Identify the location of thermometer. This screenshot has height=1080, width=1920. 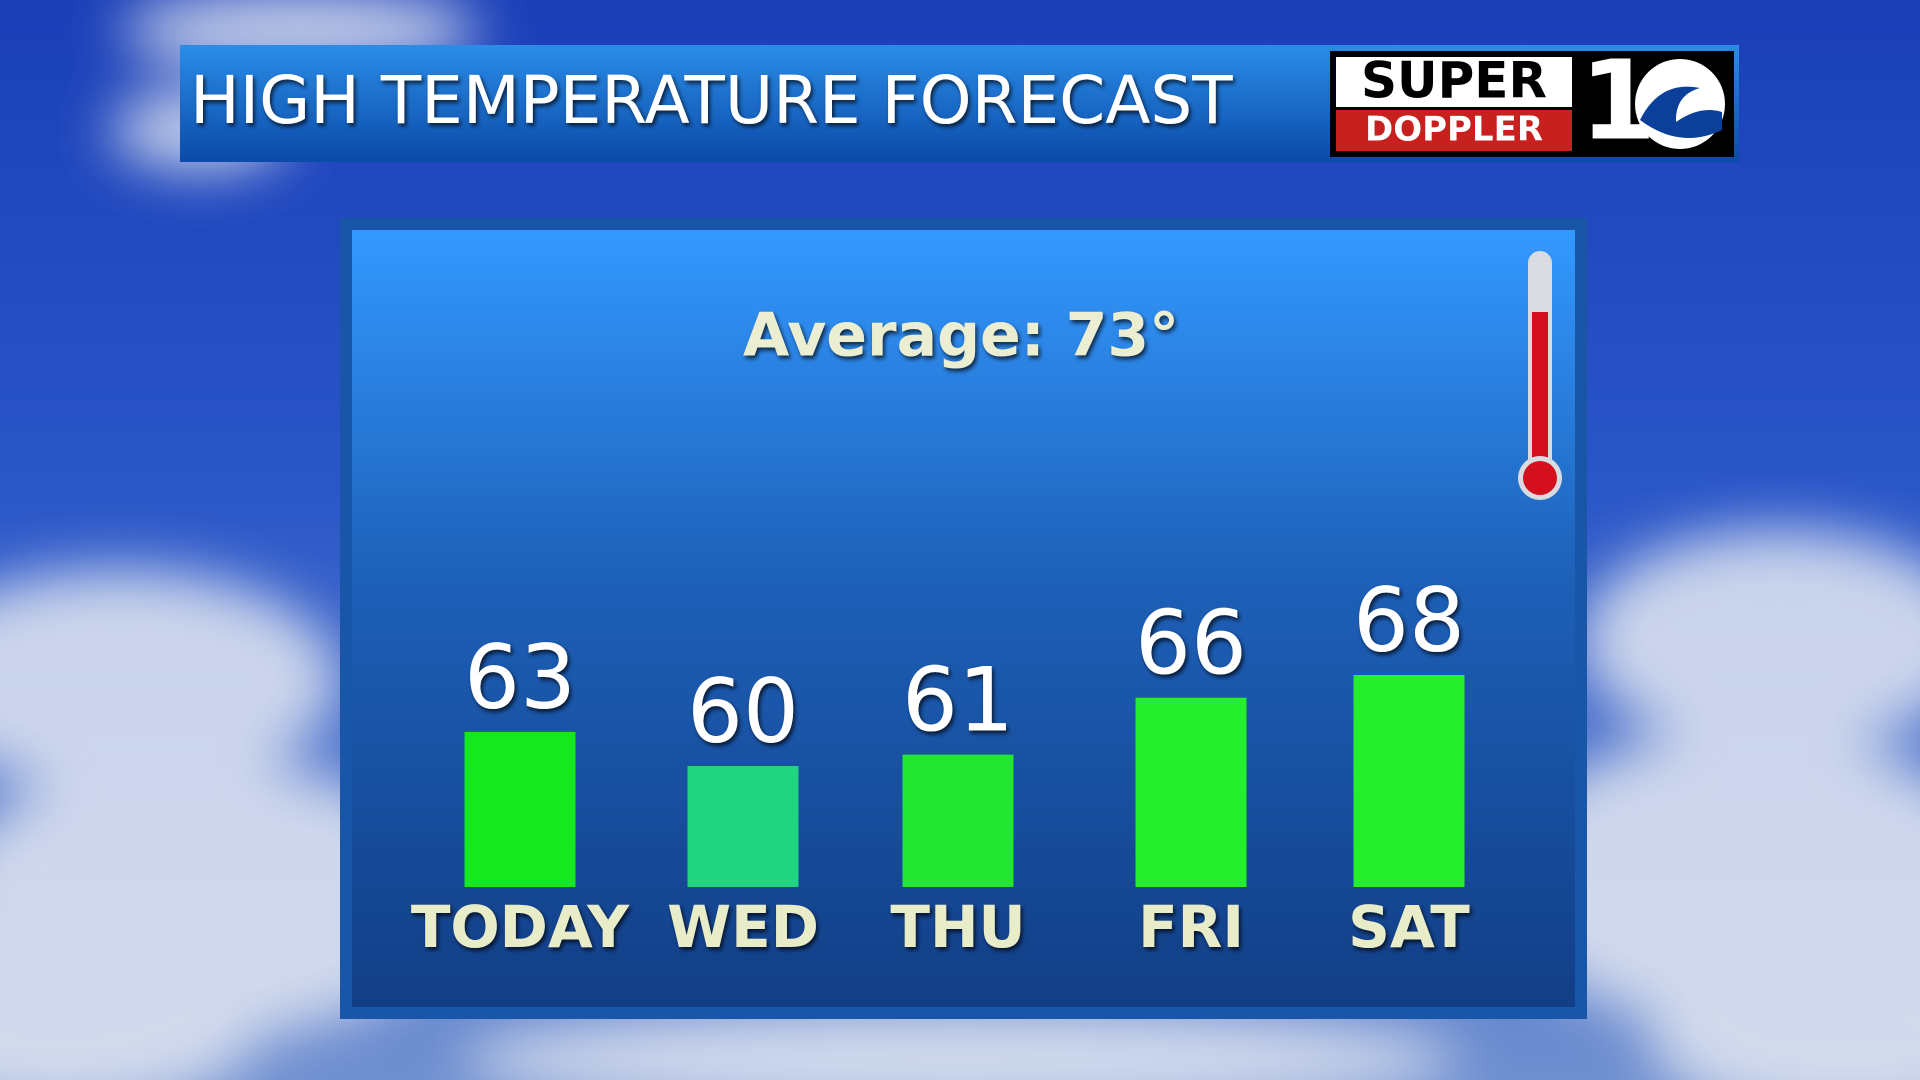
(1540, 375).